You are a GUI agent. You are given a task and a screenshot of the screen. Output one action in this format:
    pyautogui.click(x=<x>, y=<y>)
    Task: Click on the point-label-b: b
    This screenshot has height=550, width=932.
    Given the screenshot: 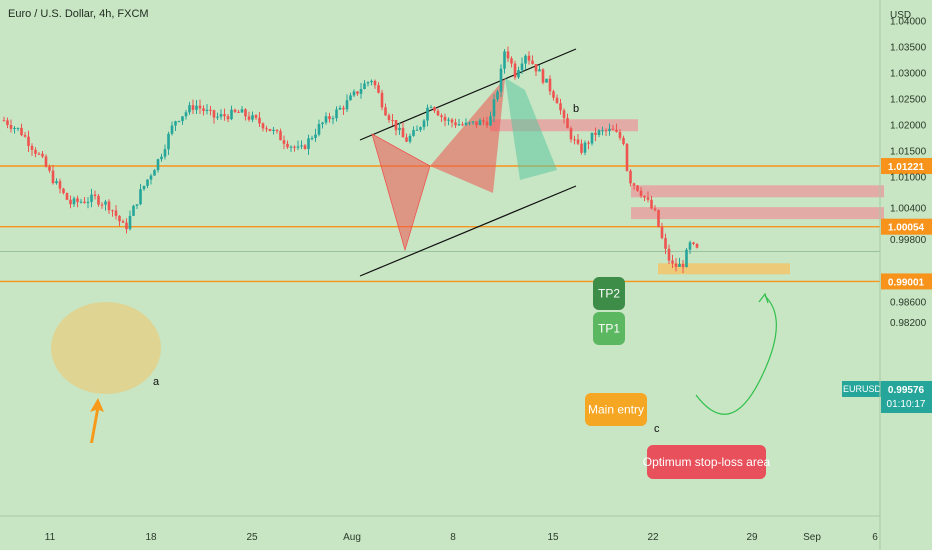 What is the action you would take?
    pyautogui.click(x=576, y=109)
    